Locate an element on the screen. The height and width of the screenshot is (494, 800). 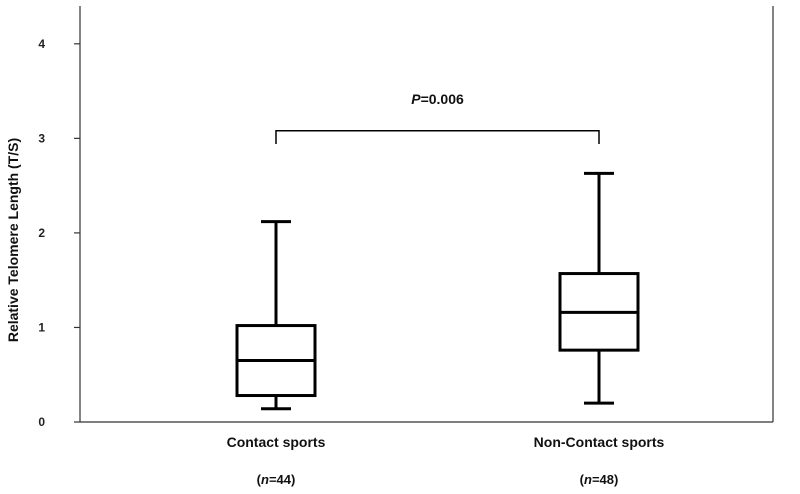
significance-annotation: P=0.006 is located at coordinates (437, 118).